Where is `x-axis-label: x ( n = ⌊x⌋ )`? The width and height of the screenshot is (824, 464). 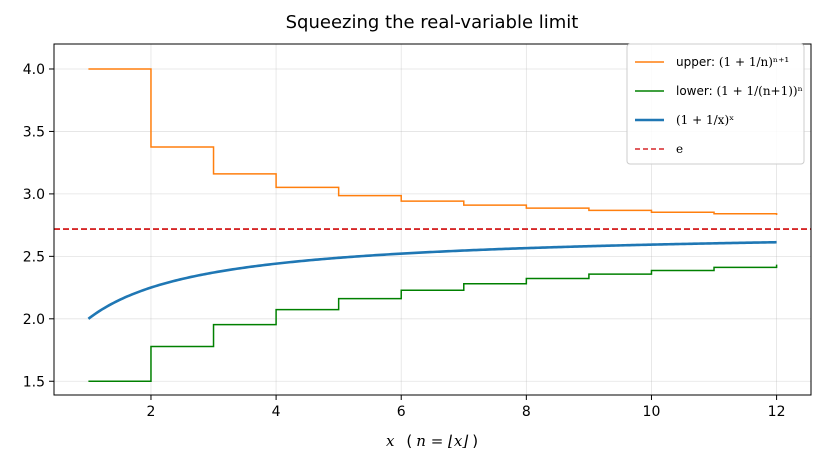
x-axis-label: x ( n = ⌊x⌋ ) is located at coordinates (432, 441).